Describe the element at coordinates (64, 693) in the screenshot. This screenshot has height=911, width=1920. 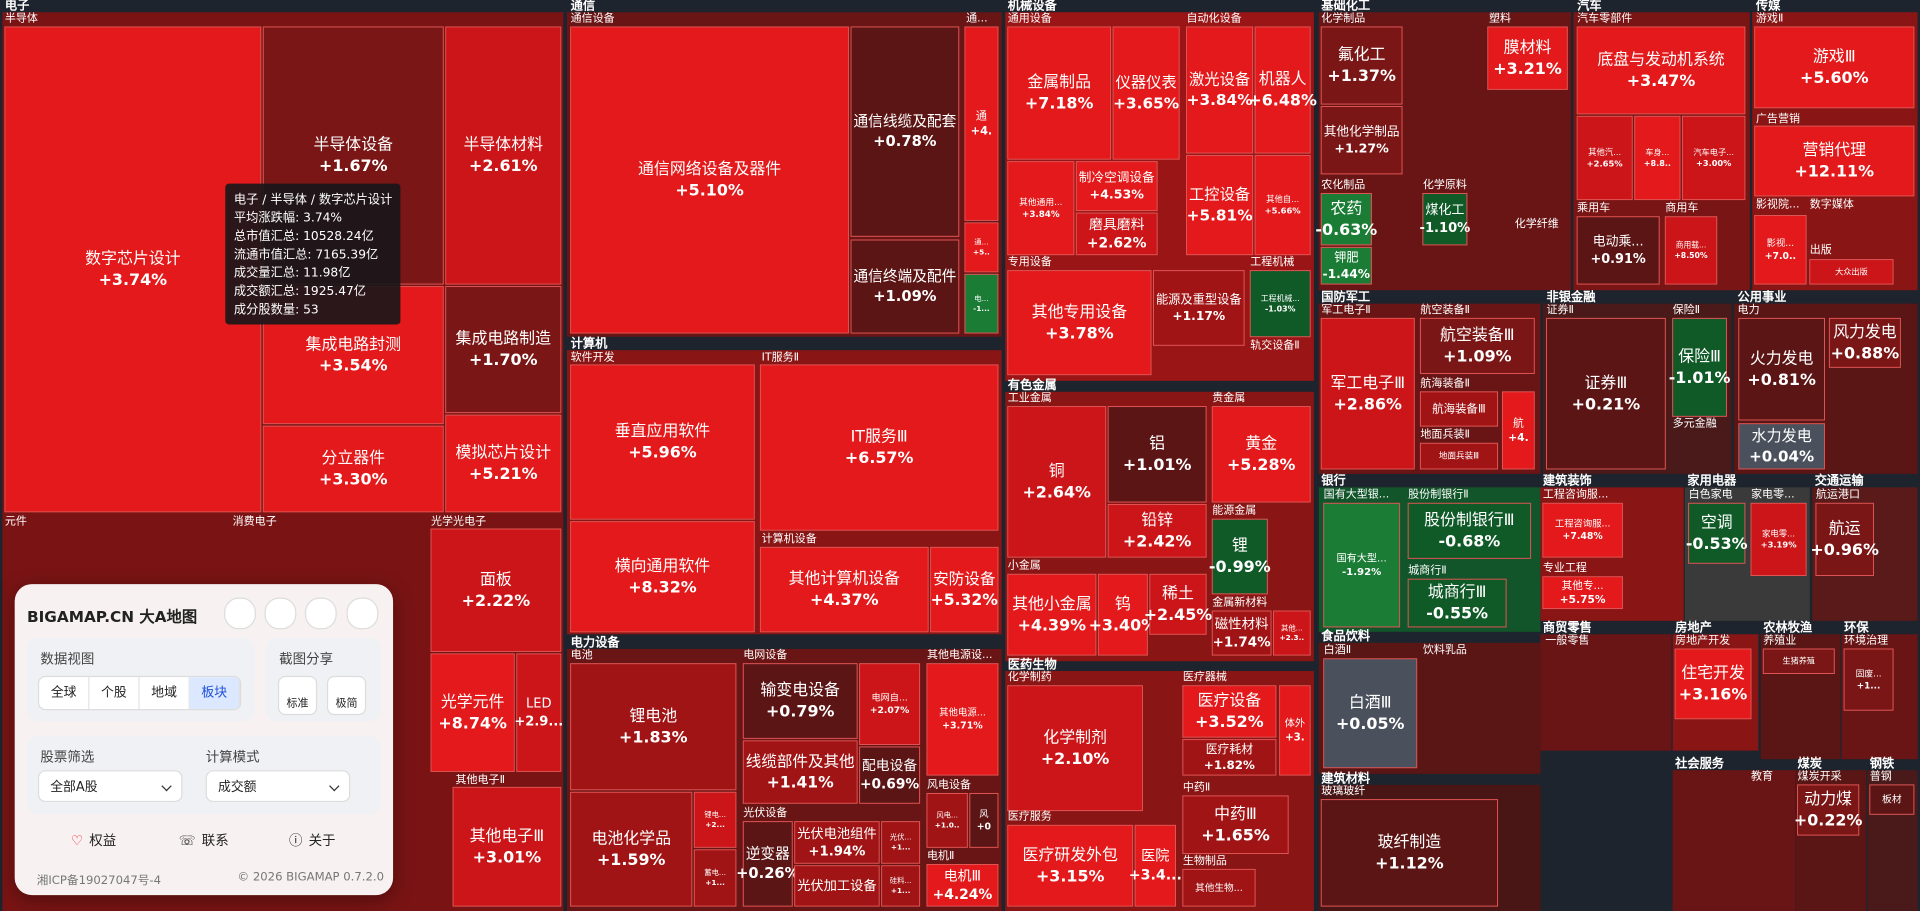
I see `tab: 全球` at that location.